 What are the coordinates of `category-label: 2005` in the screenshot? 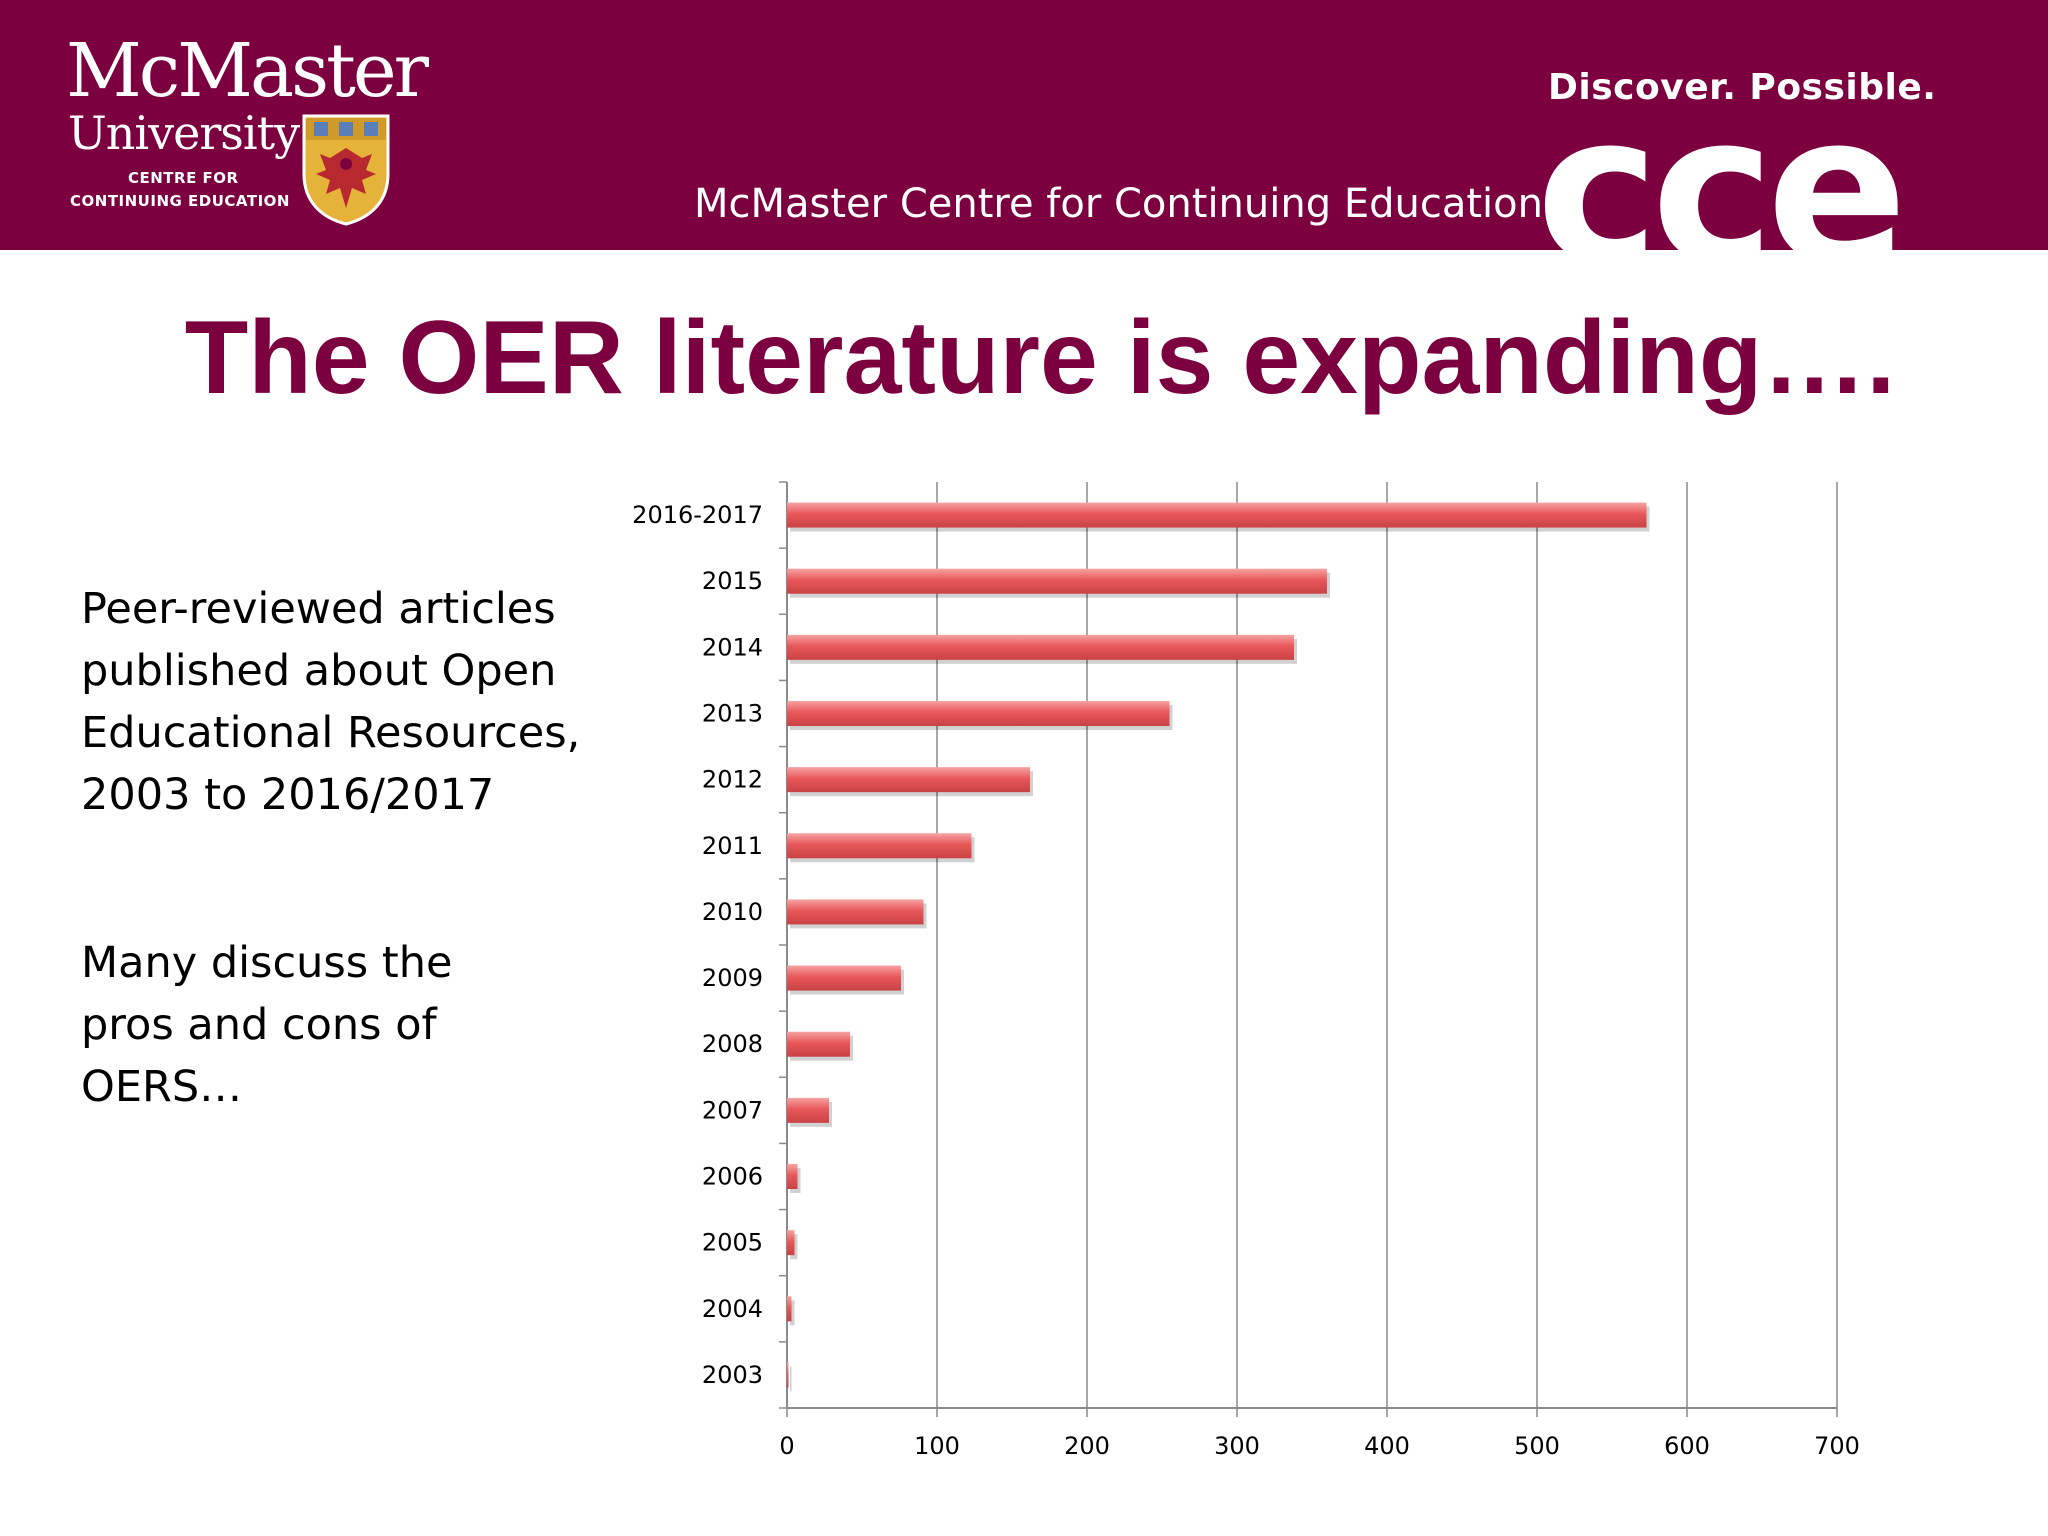 It's located at (732, 1243).